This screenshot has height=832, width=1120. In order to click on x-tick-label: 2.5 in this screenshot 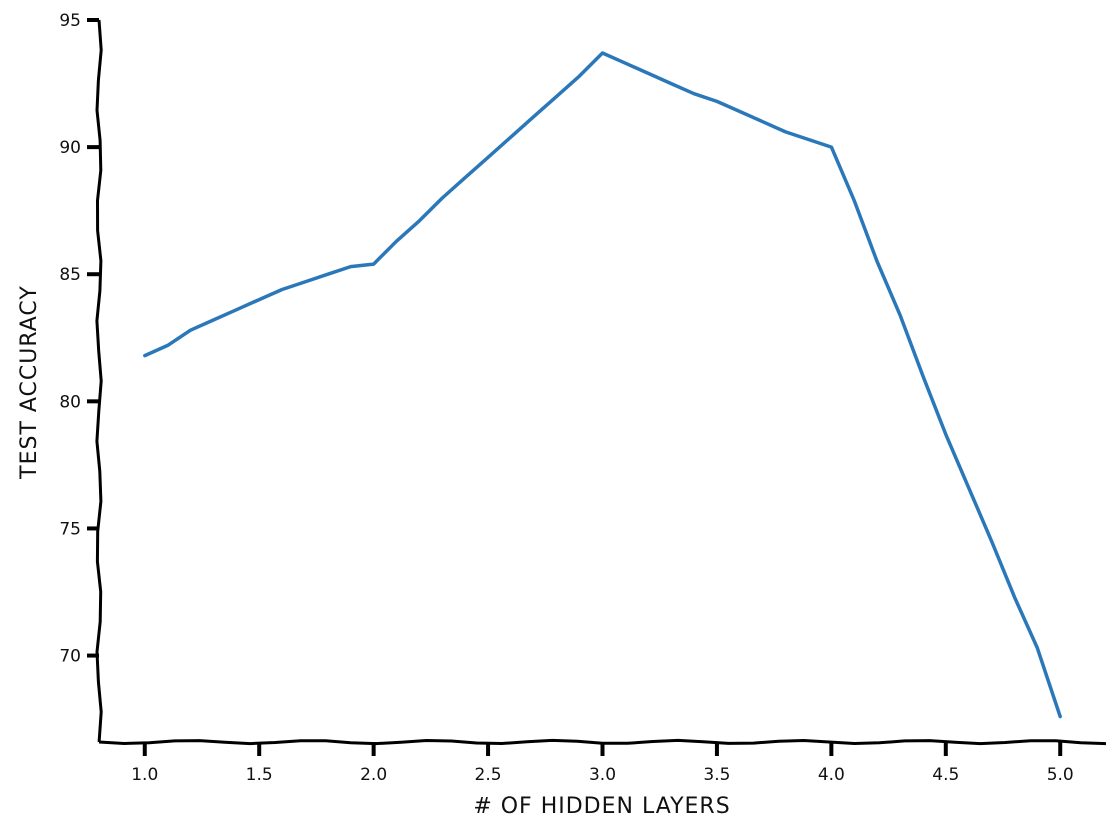, I will do `click(488, 775)`.